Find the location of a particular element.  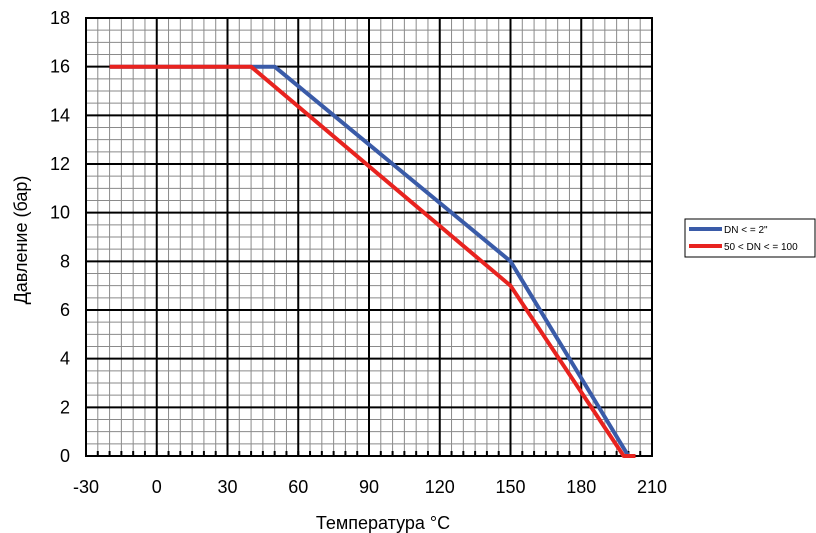

x-tick-label: 30 is located at coordinates (227, 487).